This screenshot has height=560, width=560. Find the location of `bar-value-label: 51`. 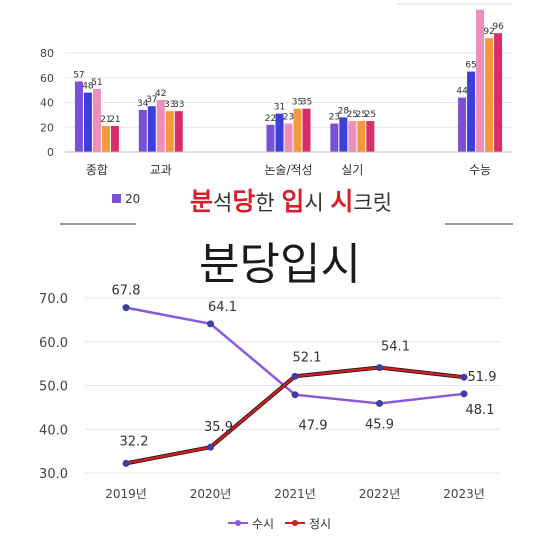

bar-value-label: 51 is located at coordinates (96, 83).